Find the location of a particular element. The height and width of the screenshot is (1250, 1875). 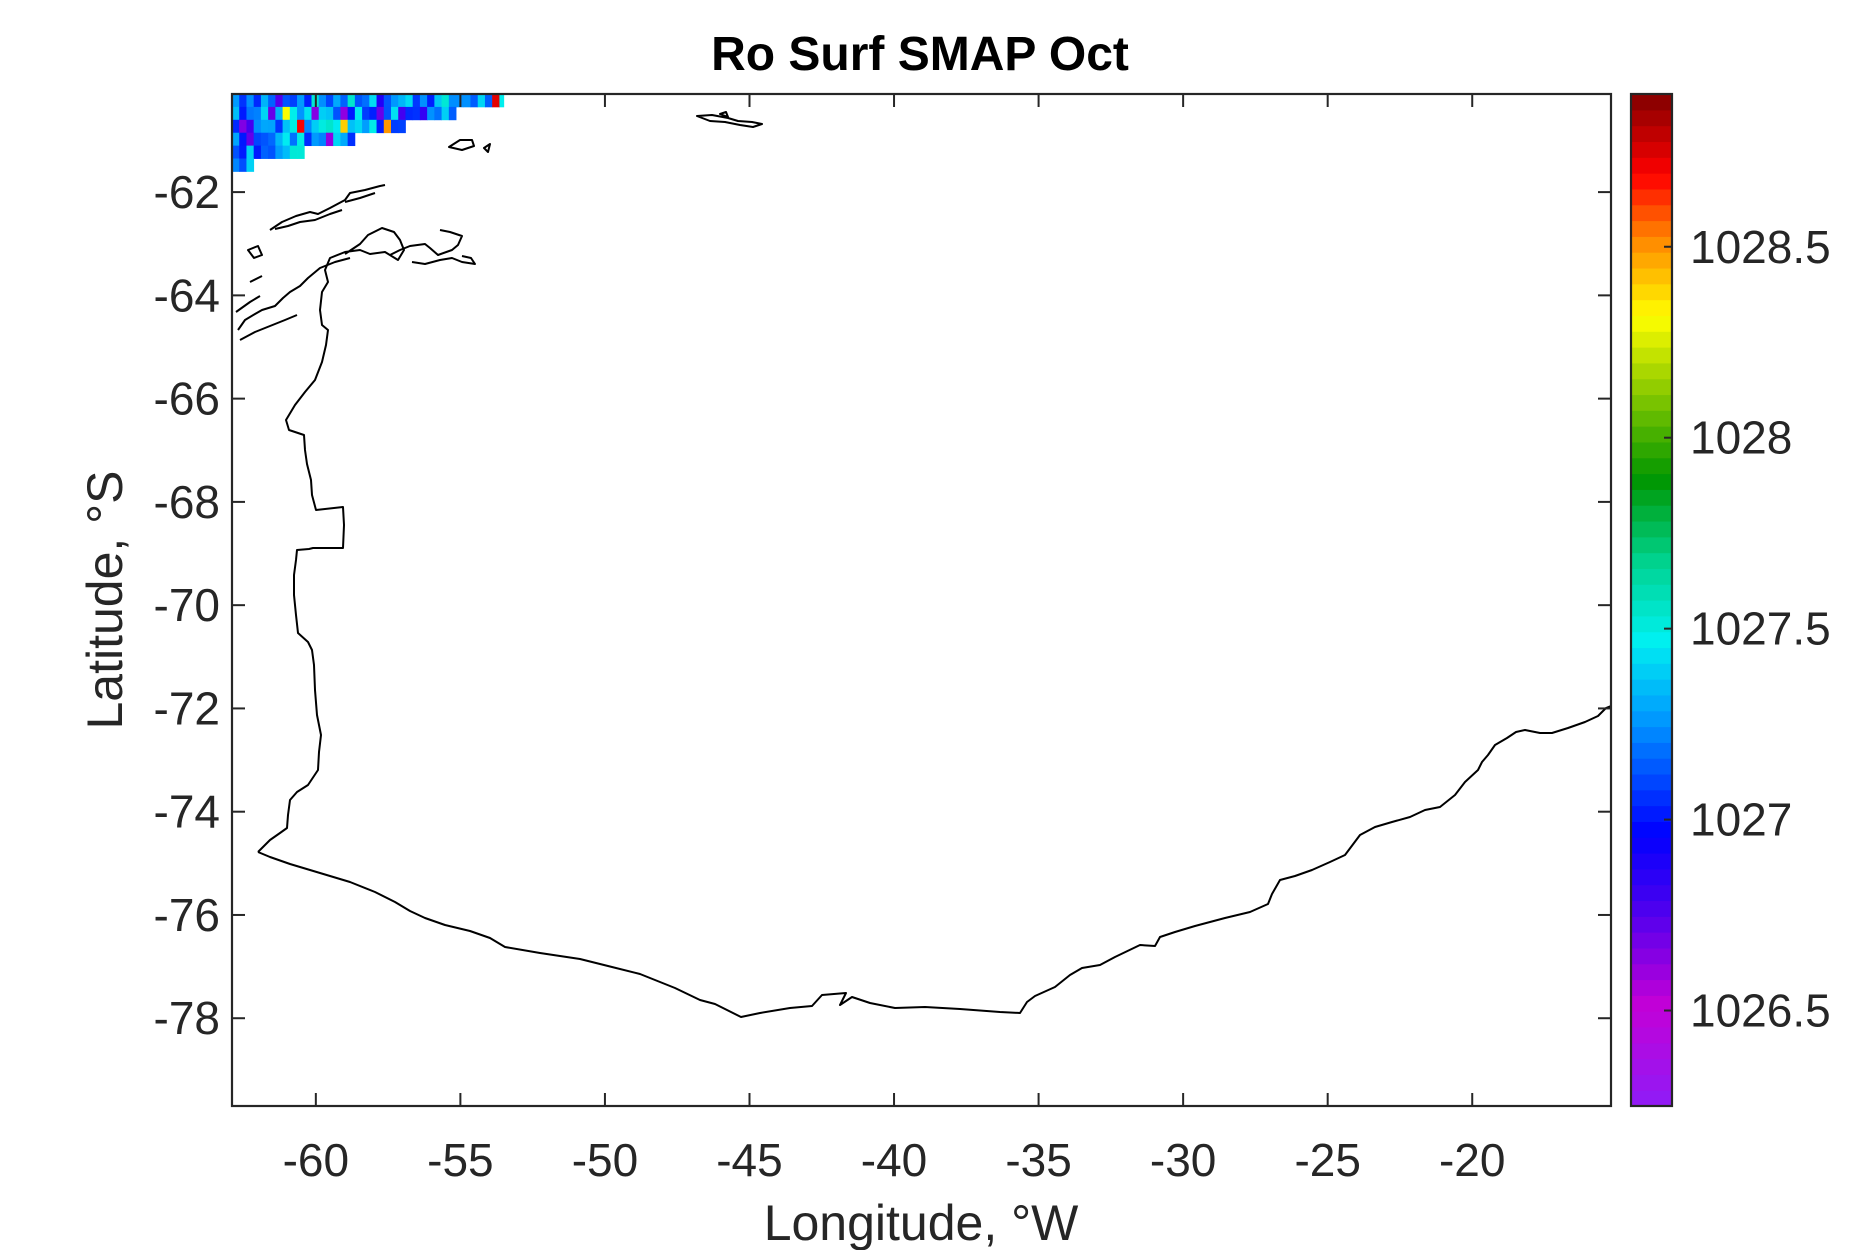

colorbar-tick-label: 1027.5 is located at coordinates (1760, 629).